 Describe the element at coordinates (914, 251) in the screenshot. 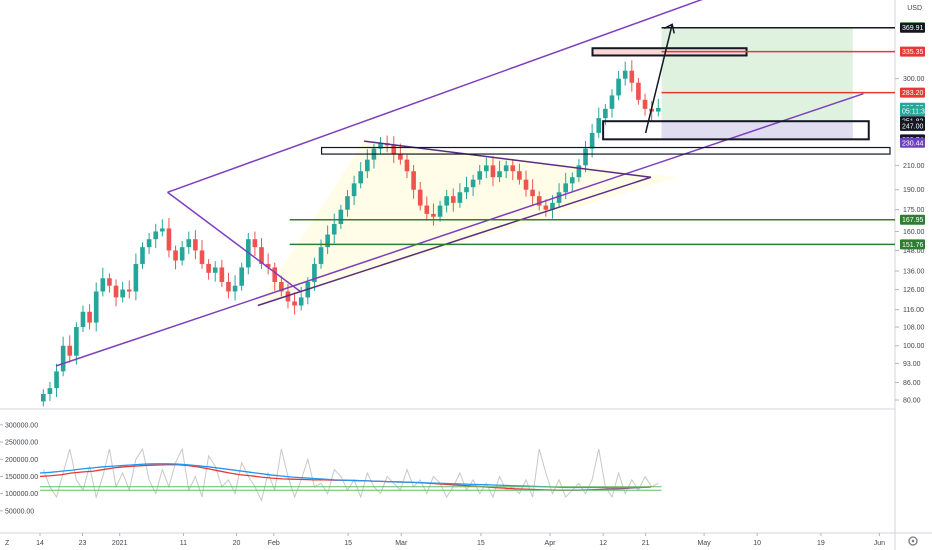

I see `price-tick-label: 148.00` at that location.